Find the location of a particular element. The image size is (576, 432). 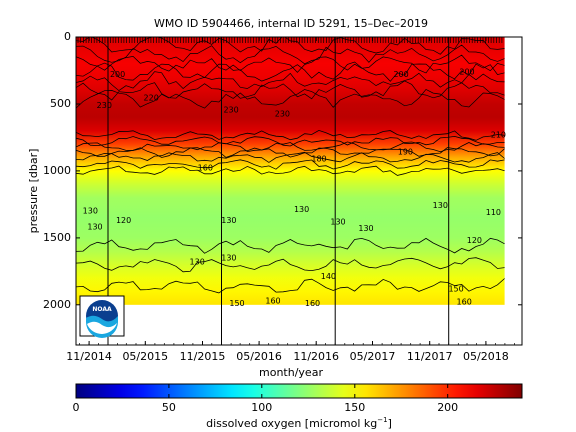

colorbar-label-close: ] is located at coordinates (390, 423).